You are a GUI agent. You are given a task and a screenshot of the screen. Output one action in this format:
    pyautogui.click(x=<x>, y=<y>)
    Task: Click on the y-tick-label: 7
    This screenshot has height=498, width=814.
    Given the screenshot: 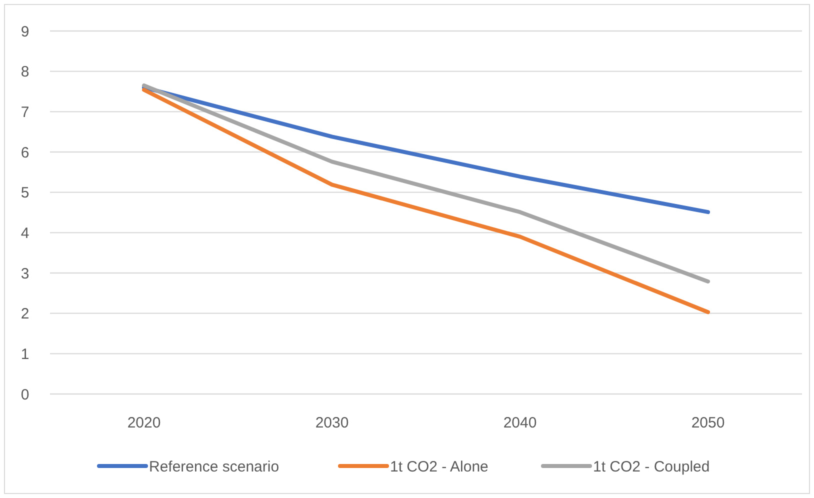 What is the action you would take?
    pyautogui.click(x=25, y=112)
    